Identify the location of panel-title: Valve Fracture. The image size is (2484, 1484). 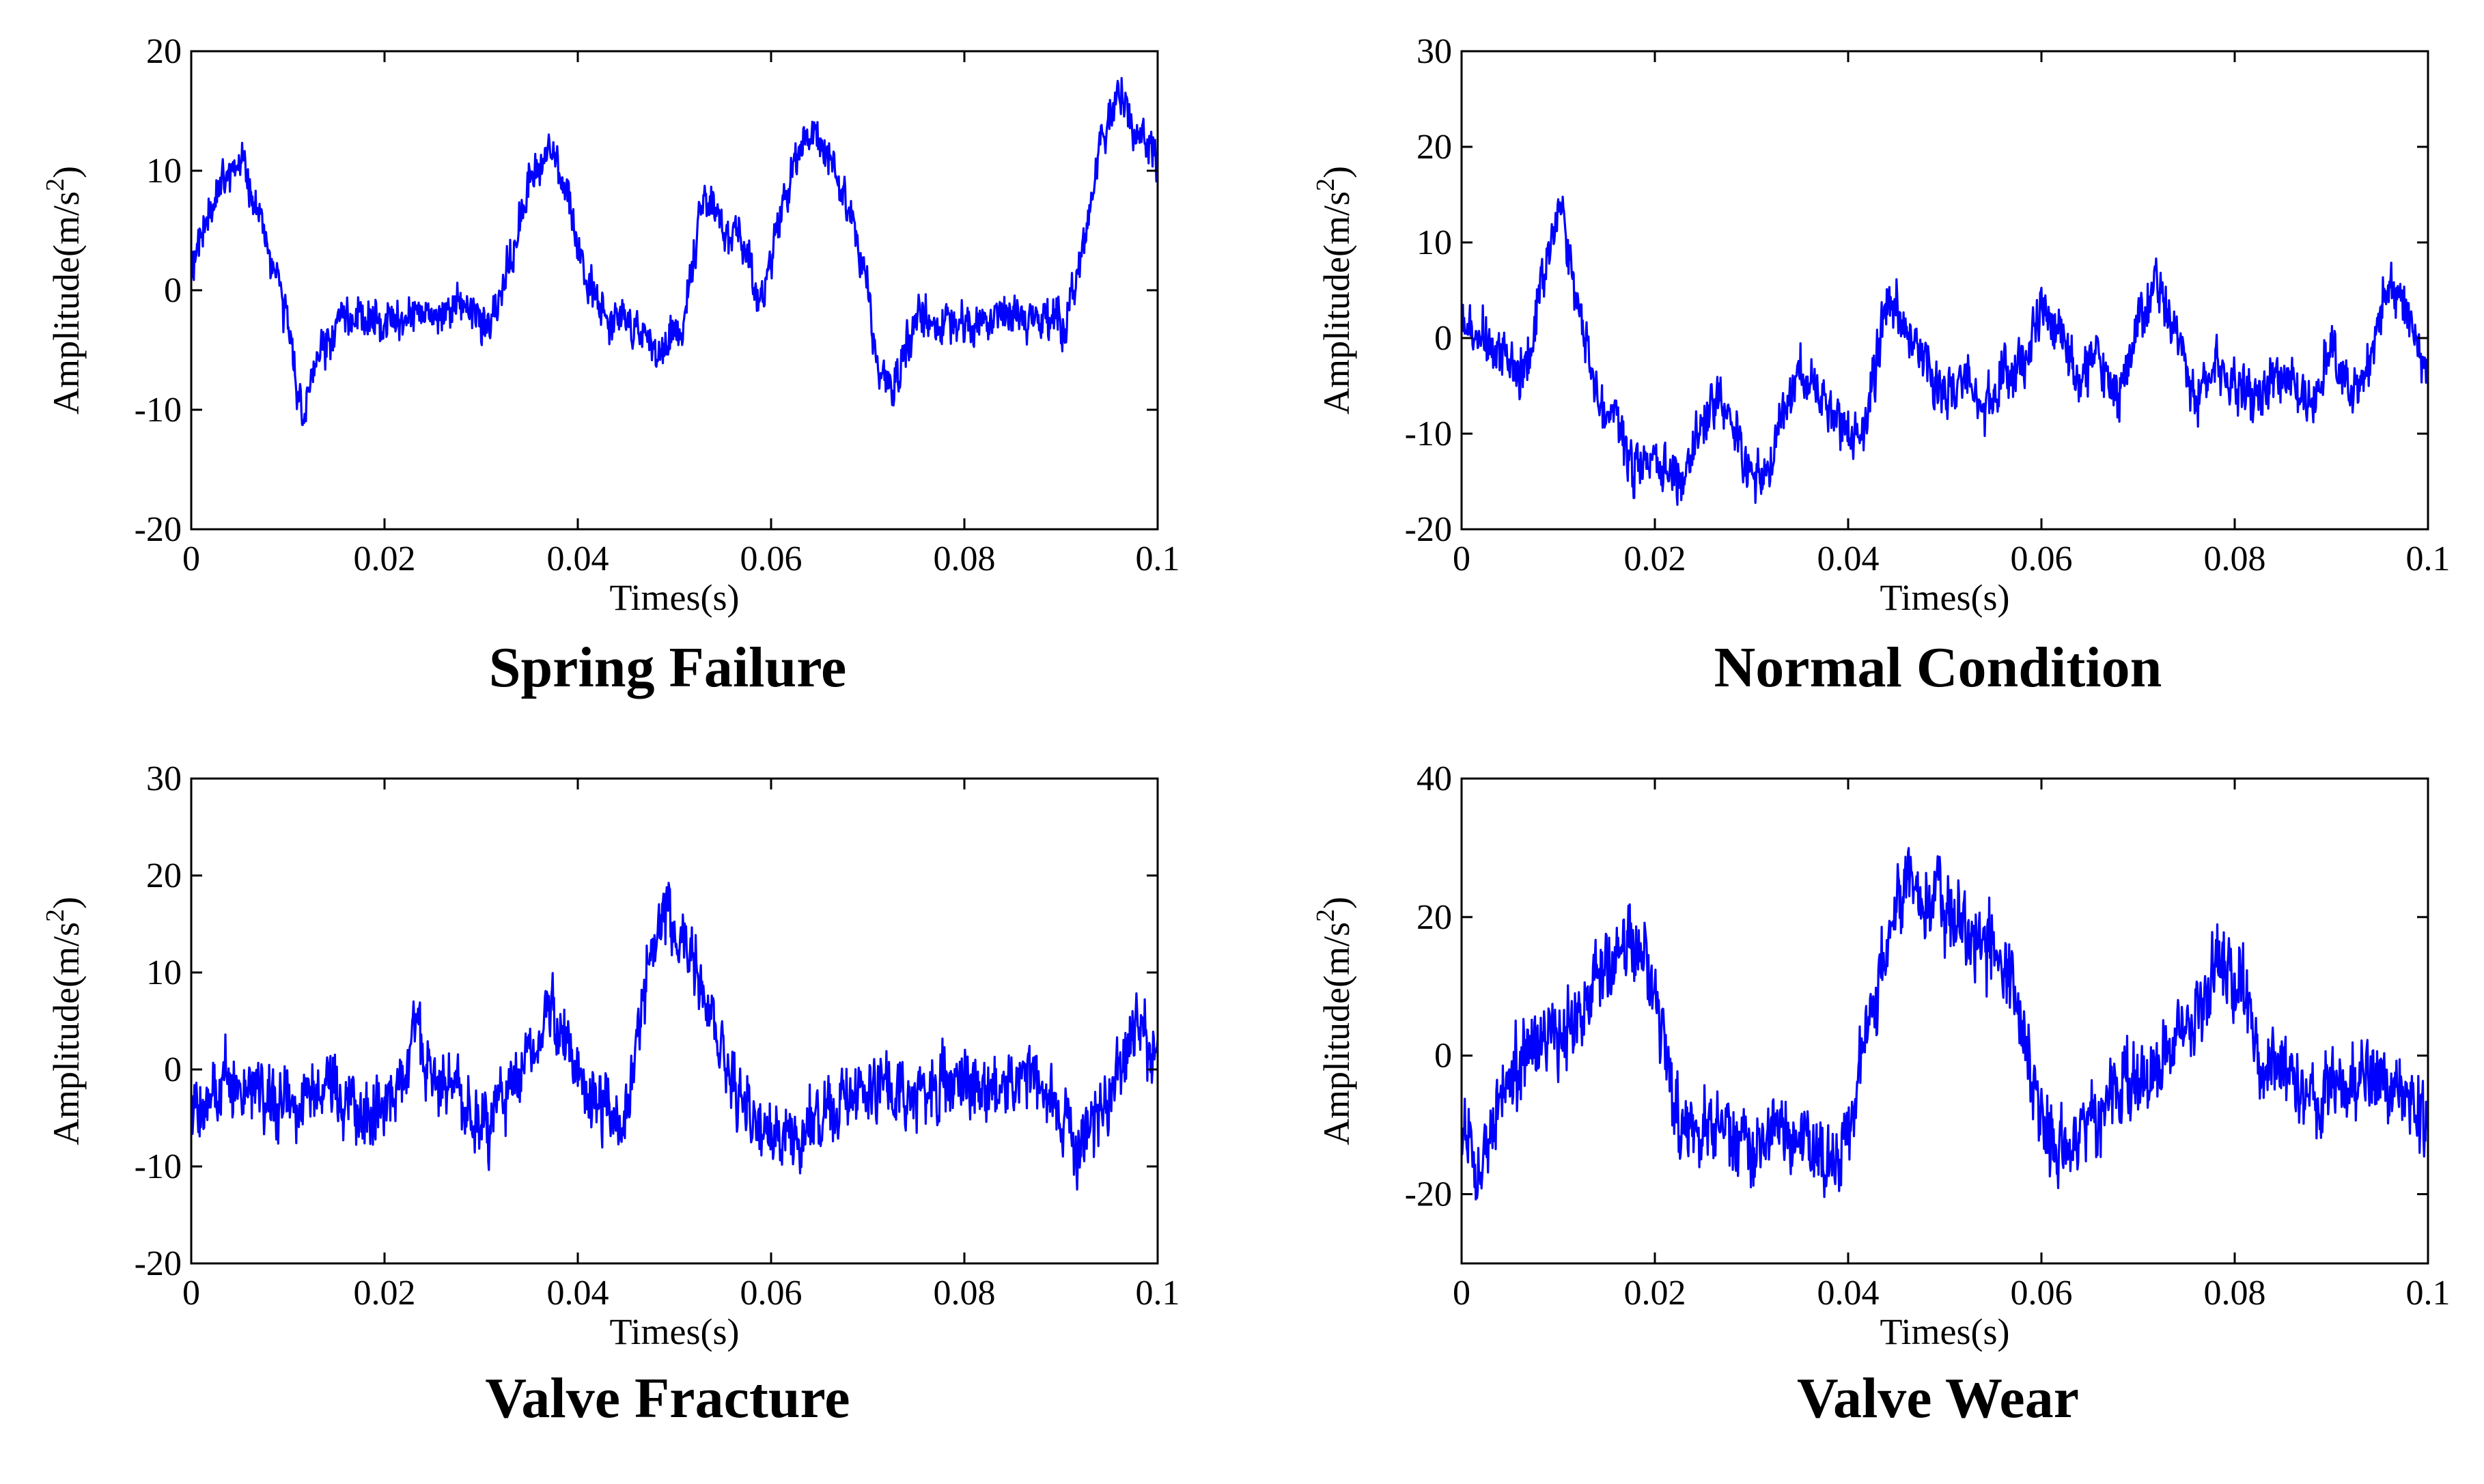
(668, 1398).